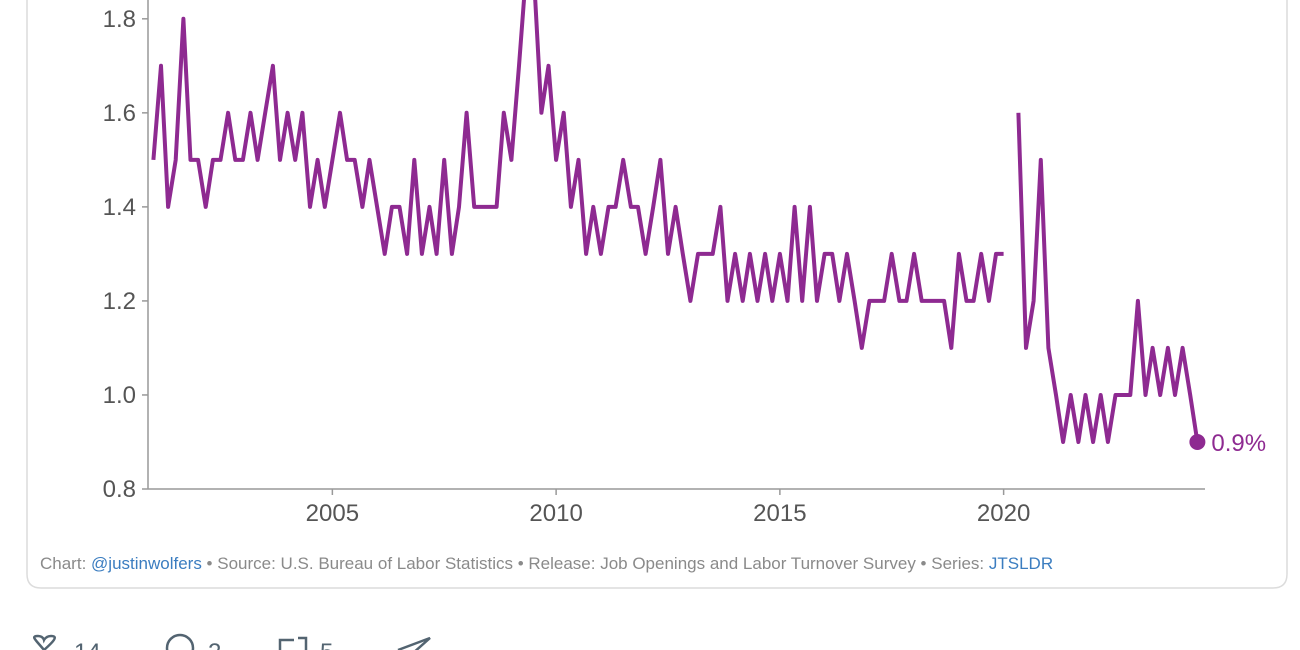  What do you see at coordinates (119, 395) in the screenshot?
I see `y-tick-label: 1.0` at bounding box center [119, 395].